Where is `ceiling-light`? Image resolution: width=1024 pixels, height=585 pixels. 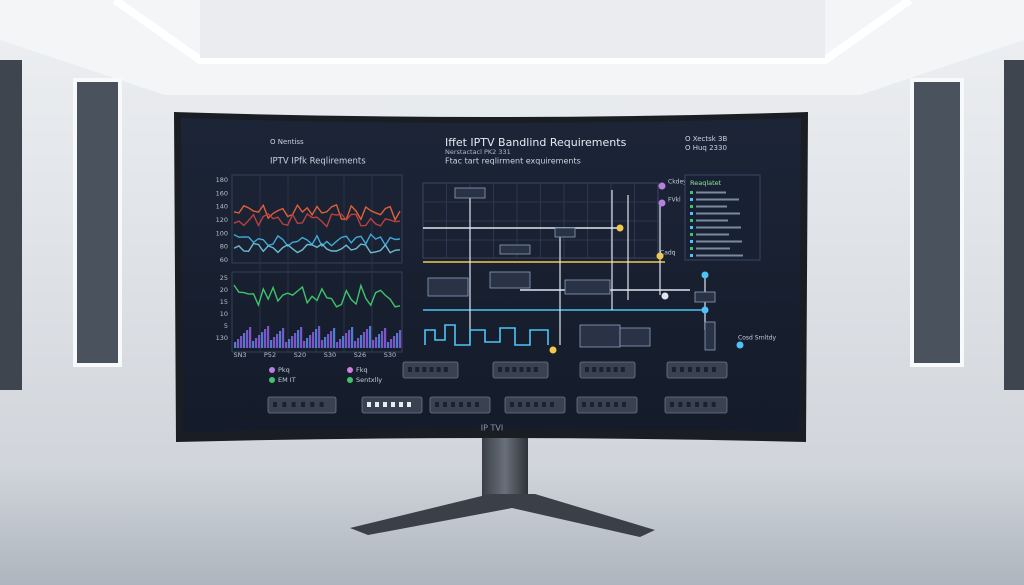 ceiling-light is located at coordinates (512, 32).